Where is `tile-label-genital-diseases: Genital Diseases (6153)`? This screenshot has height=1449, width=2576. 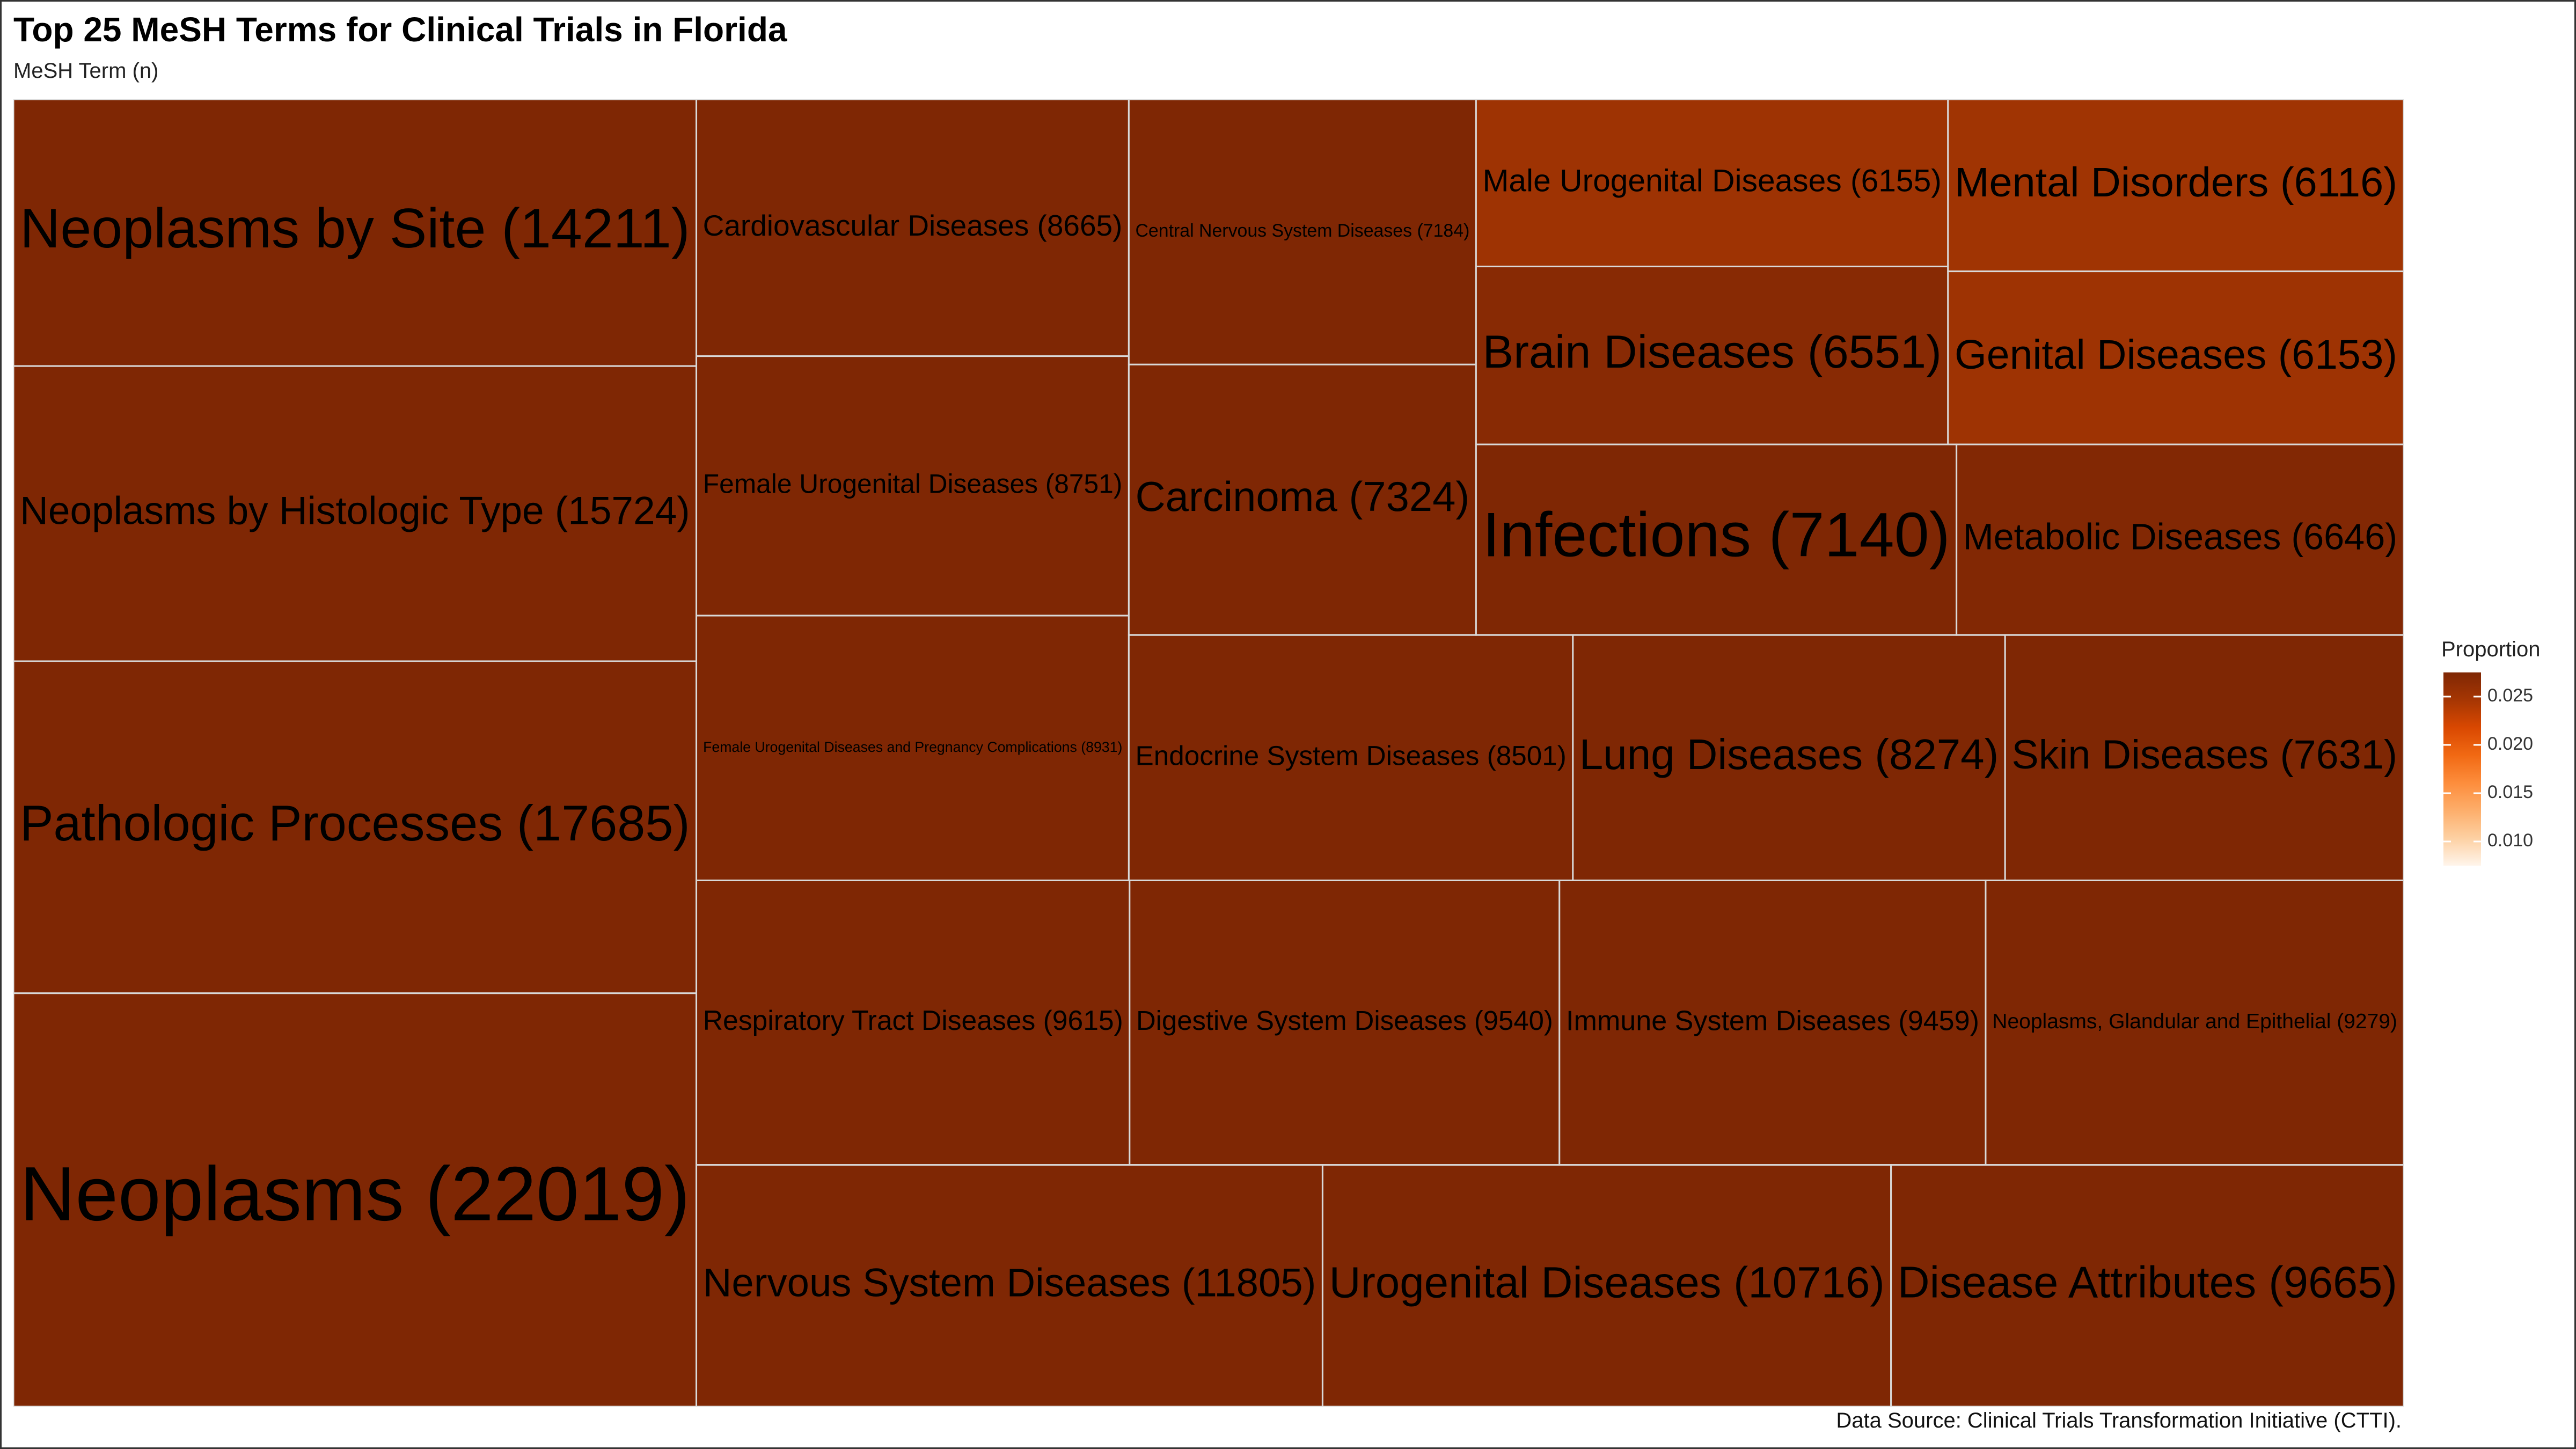 tile-label-genital-diseases: Genital Diseases (6153) is located at coordinates (2176, 355).